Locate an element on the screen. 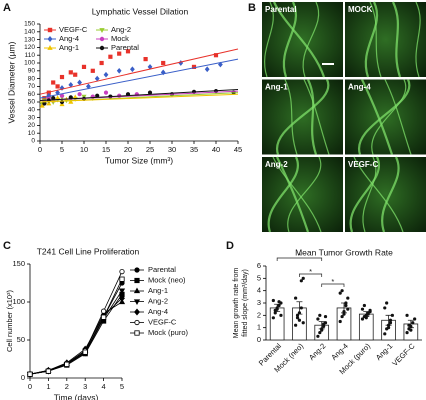 This screenshot has height=400, width=426. legend-label: VEGF-C is located at coordinates (162, 321).